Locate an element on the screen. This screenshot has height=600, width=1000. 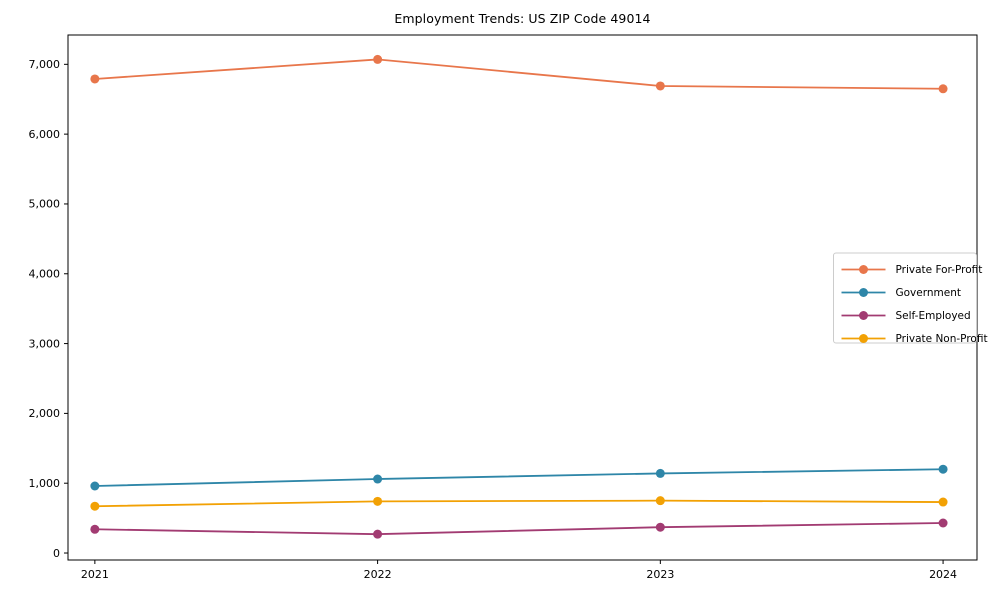
legend-marker-private-for-profit is located at coordinates (863, 269).